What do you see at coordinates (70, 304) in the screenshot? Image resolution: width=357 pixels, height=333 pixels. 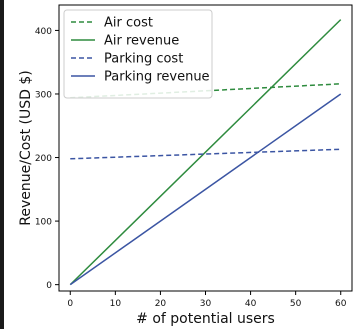 I see `x-tick-label: 0` at bounding box center [70, 304].